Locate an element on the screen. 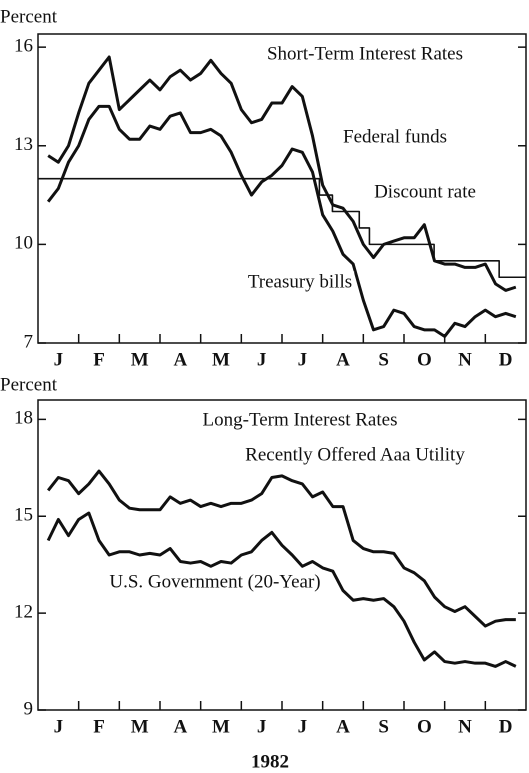  series-line is located at coordinates (282, 228).